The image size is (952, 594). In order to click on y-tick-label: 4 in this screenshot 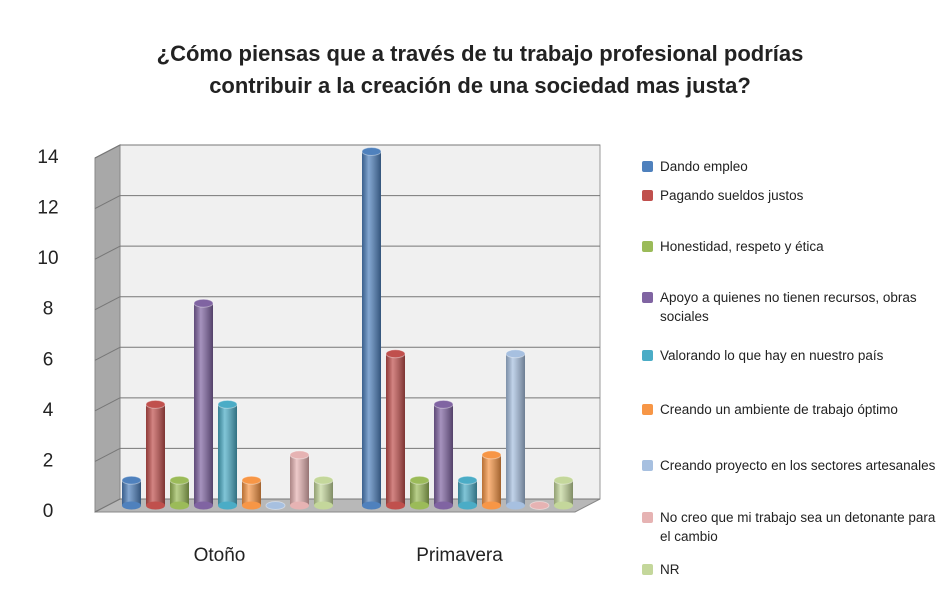, I will do `click(48, 410)`.